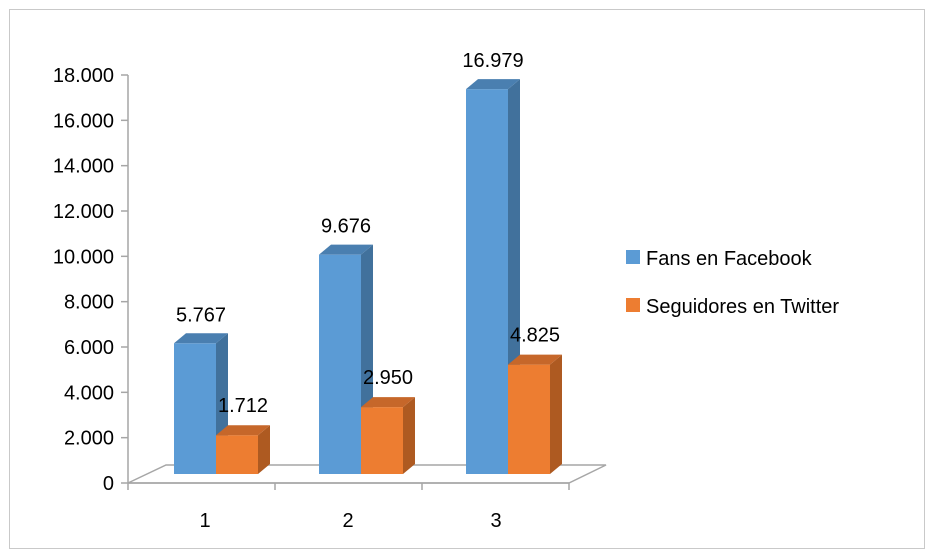 The width and height of the screenshot is (926, 550). Describe the element at coordinates (83, 212) in the screenshot. I see `y-tick-label: 12.000` at that location.